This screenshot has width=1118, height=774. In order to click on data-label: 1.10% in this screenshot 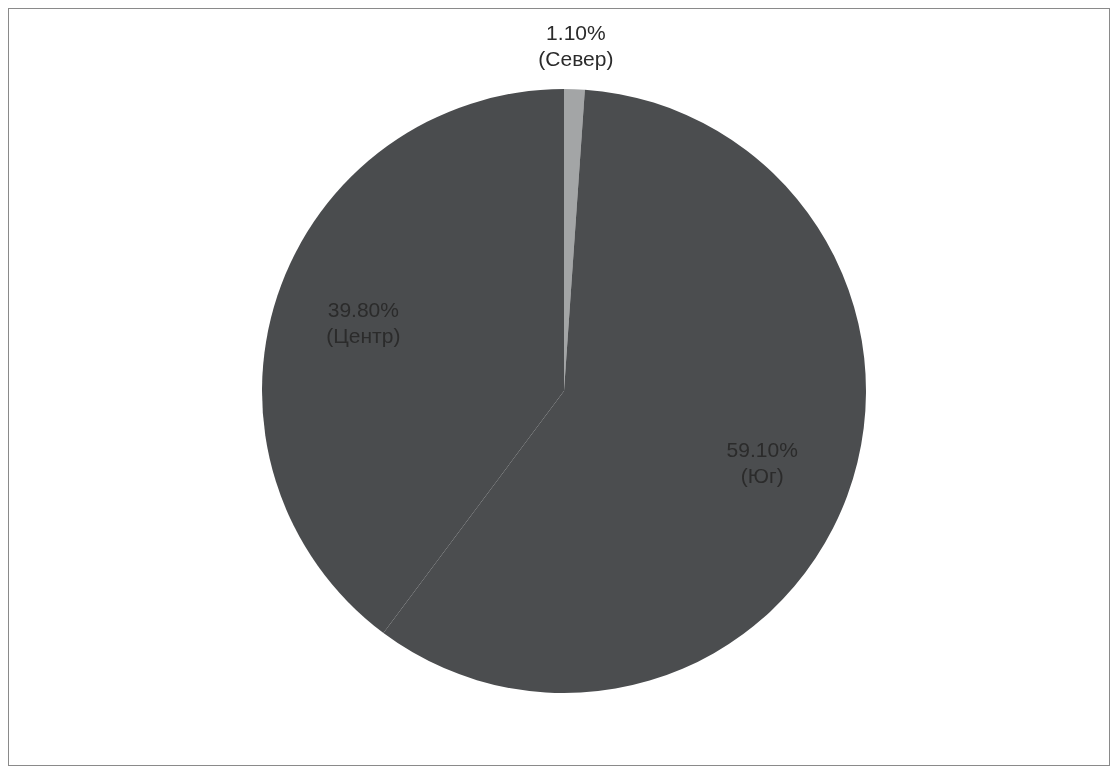, I will do `click(576, 32)`.